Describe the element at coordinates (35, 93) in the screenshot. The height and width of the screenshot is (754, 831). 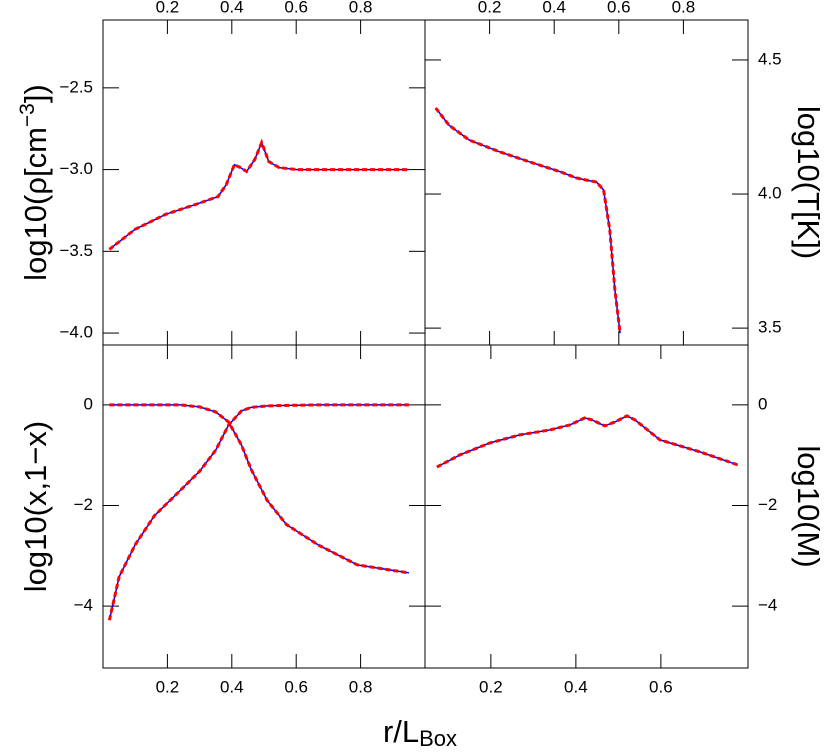
I see `y-title-part: ])` at that location.